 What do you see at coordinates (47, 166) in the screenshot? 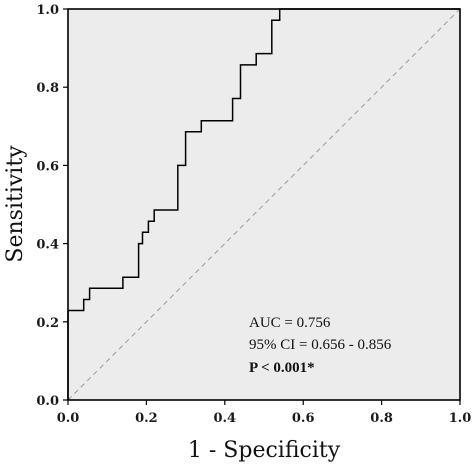
I see `y-tick-label: 0.6` at bounding box center [47, 166].